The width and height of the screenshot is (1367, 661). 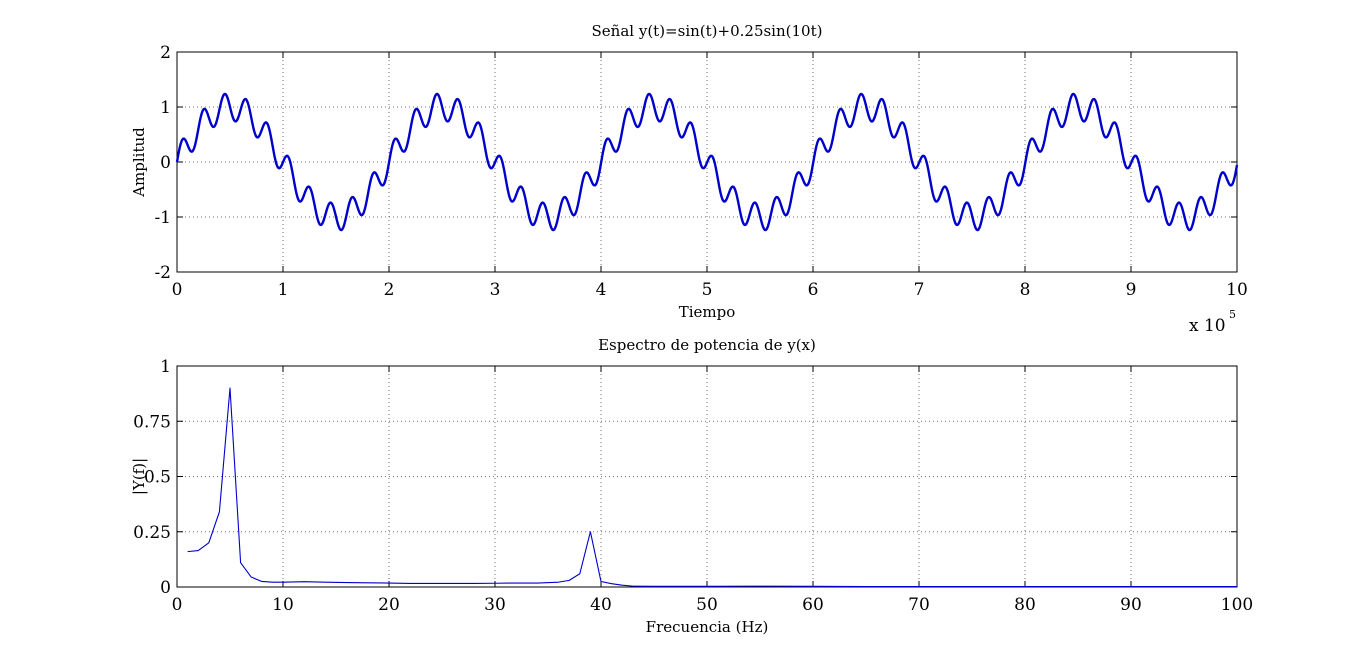 What do you see at coordinates (162, 273) in the screenshot?
I see `y-tick-label: -2` at bounding box center [162, 273].